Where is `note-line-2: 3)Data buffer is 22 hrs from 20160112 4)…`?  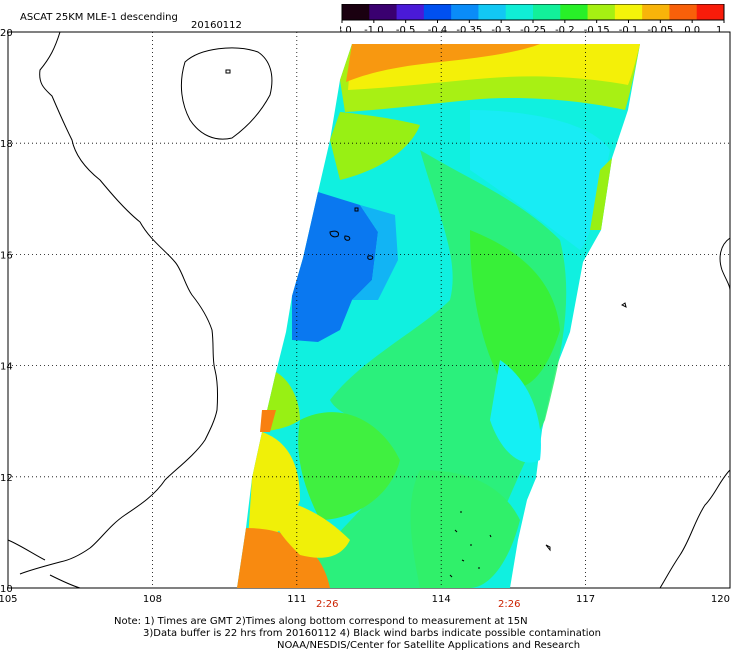
note-line-2: 3)Data buffer is 22 hrs from 20160112 4)… is located at coordinates (372, 633).